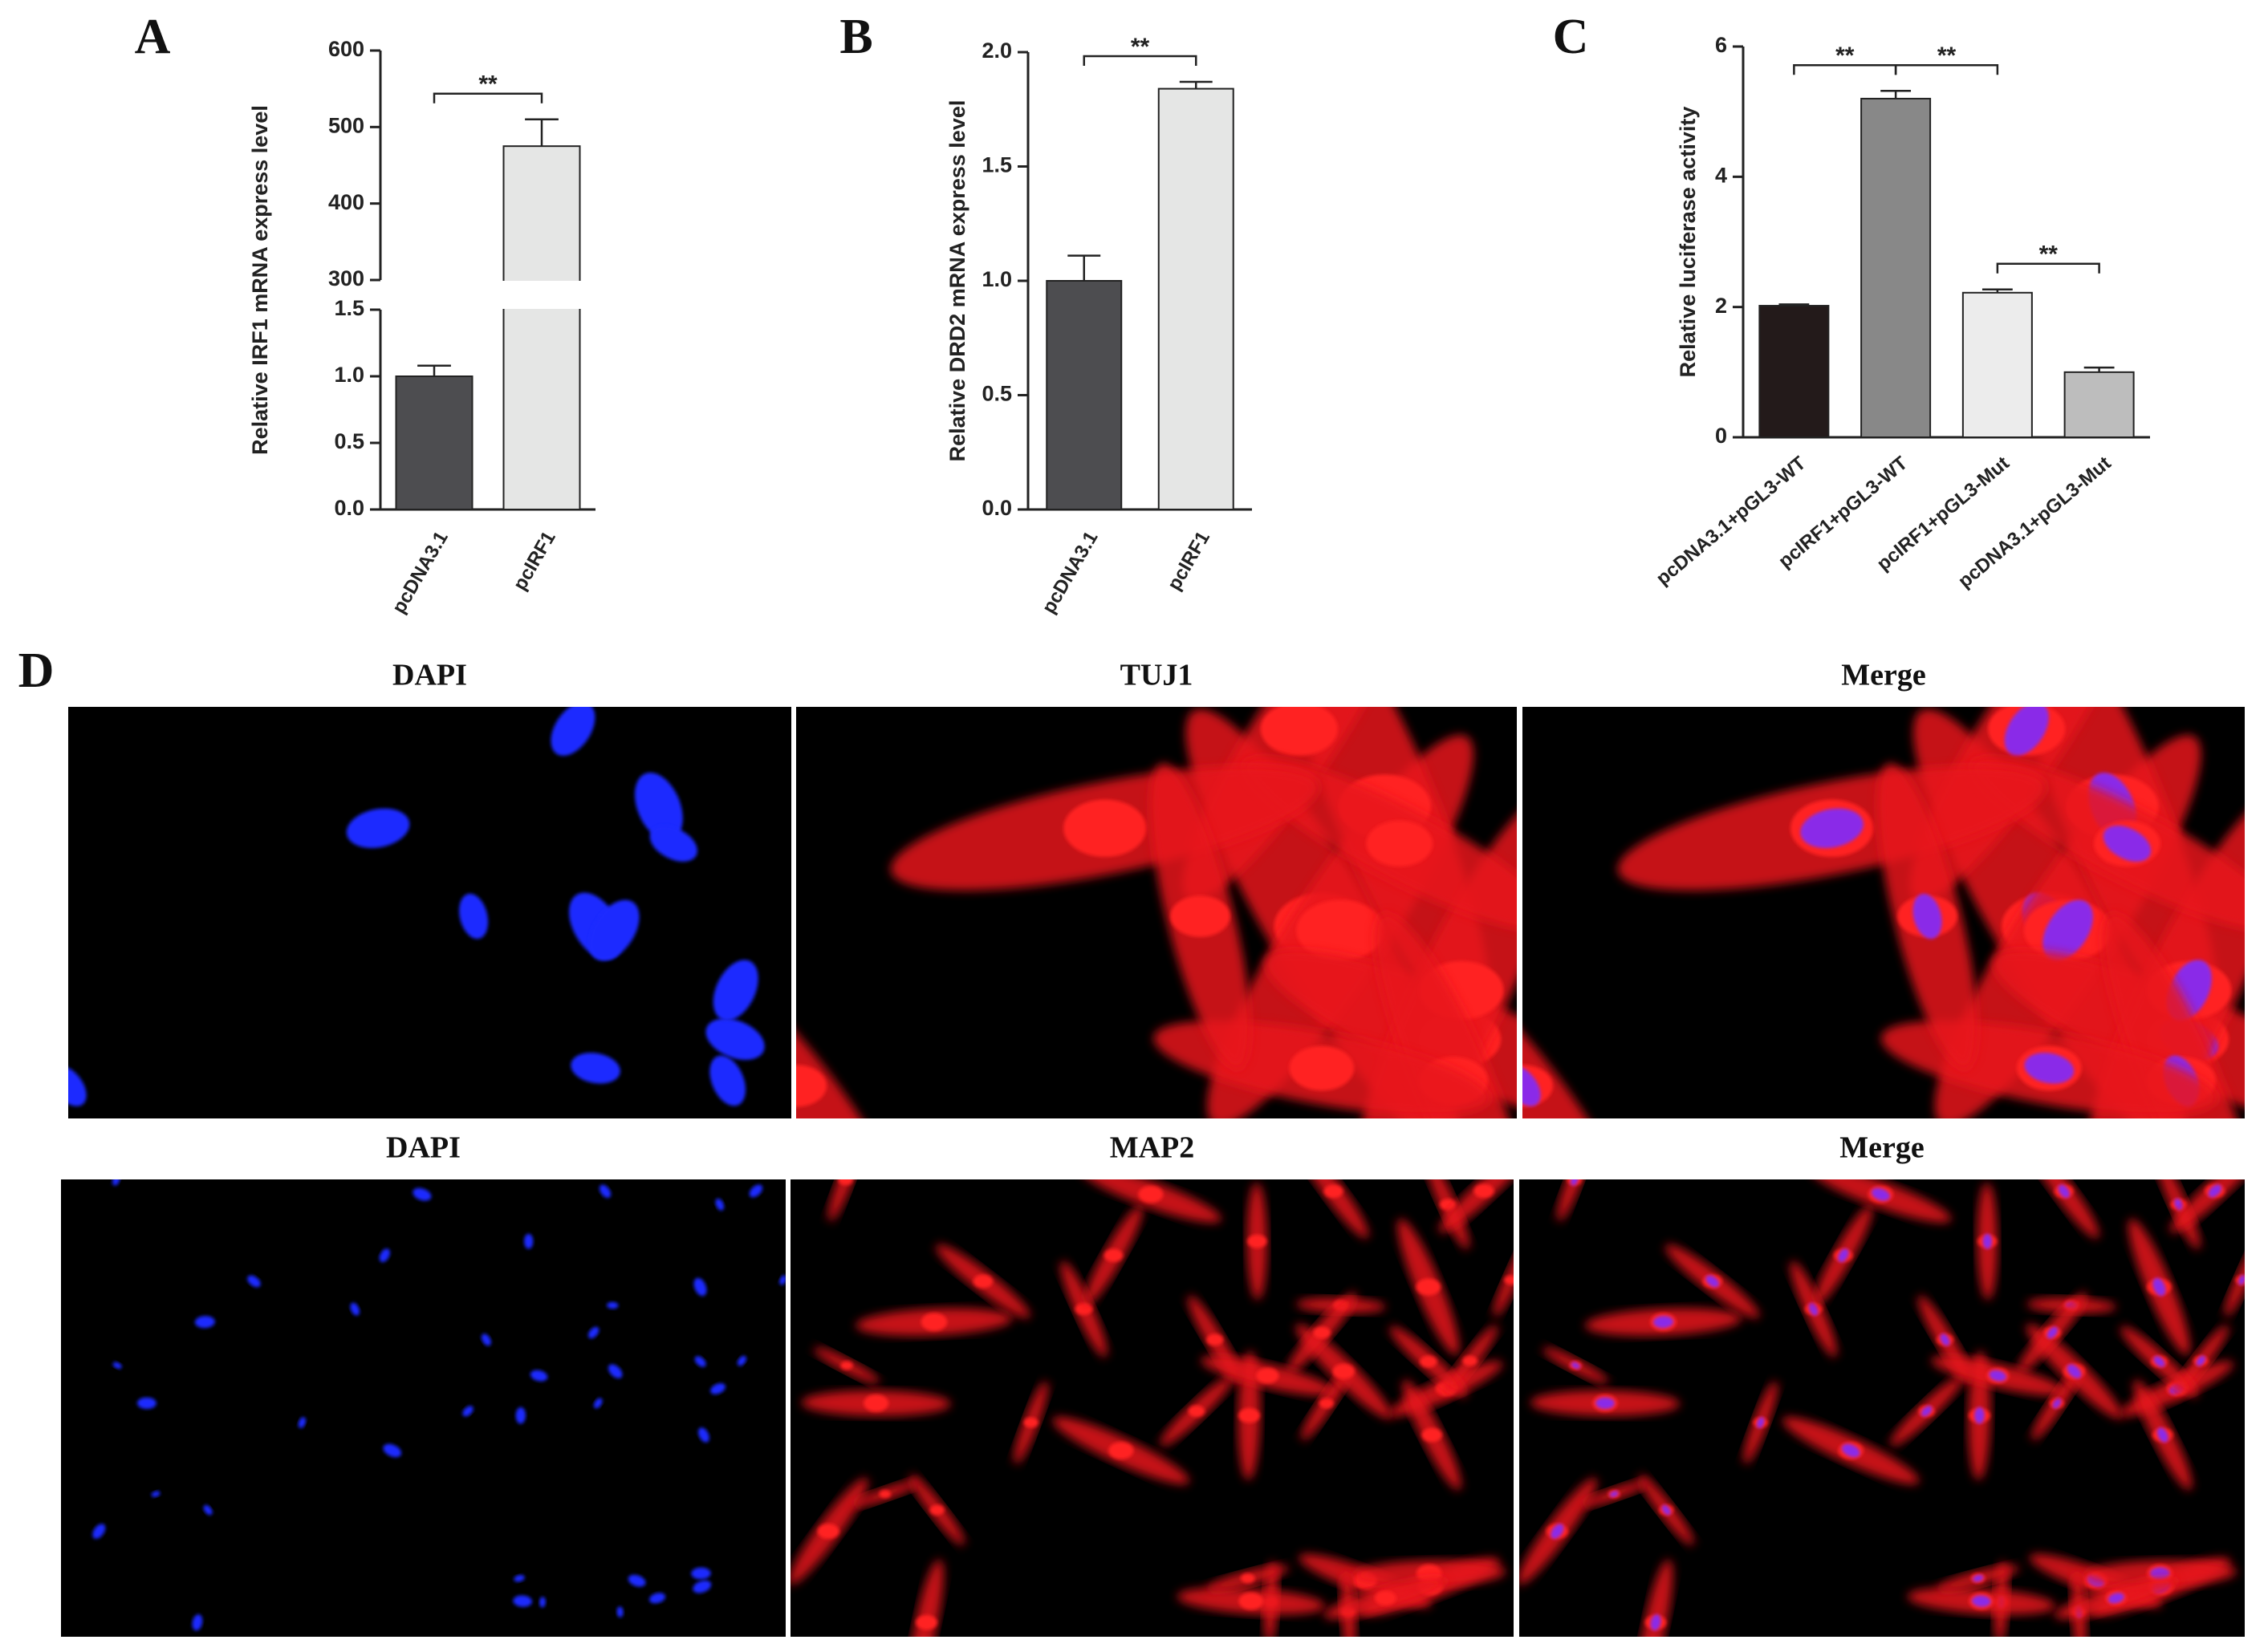 The image size is (2268, 1652). Describe the element at coordinates (1881, 1148) in the screenshot. I see `image-title: Merge` at that location.